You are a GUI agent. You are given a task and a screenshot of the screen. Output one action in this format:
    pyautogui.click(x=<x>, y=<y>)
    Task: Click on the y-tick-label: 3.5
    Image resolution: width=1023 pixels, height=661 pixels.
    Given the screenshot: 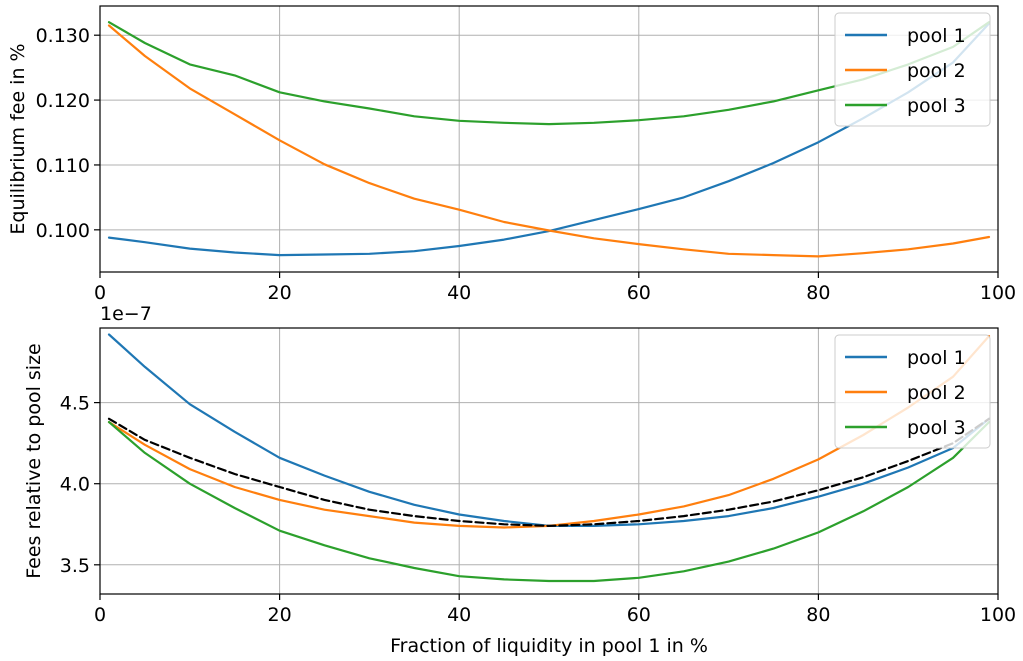 What is the action you would take?
    pyautogui.click(x=75, y=566)
    